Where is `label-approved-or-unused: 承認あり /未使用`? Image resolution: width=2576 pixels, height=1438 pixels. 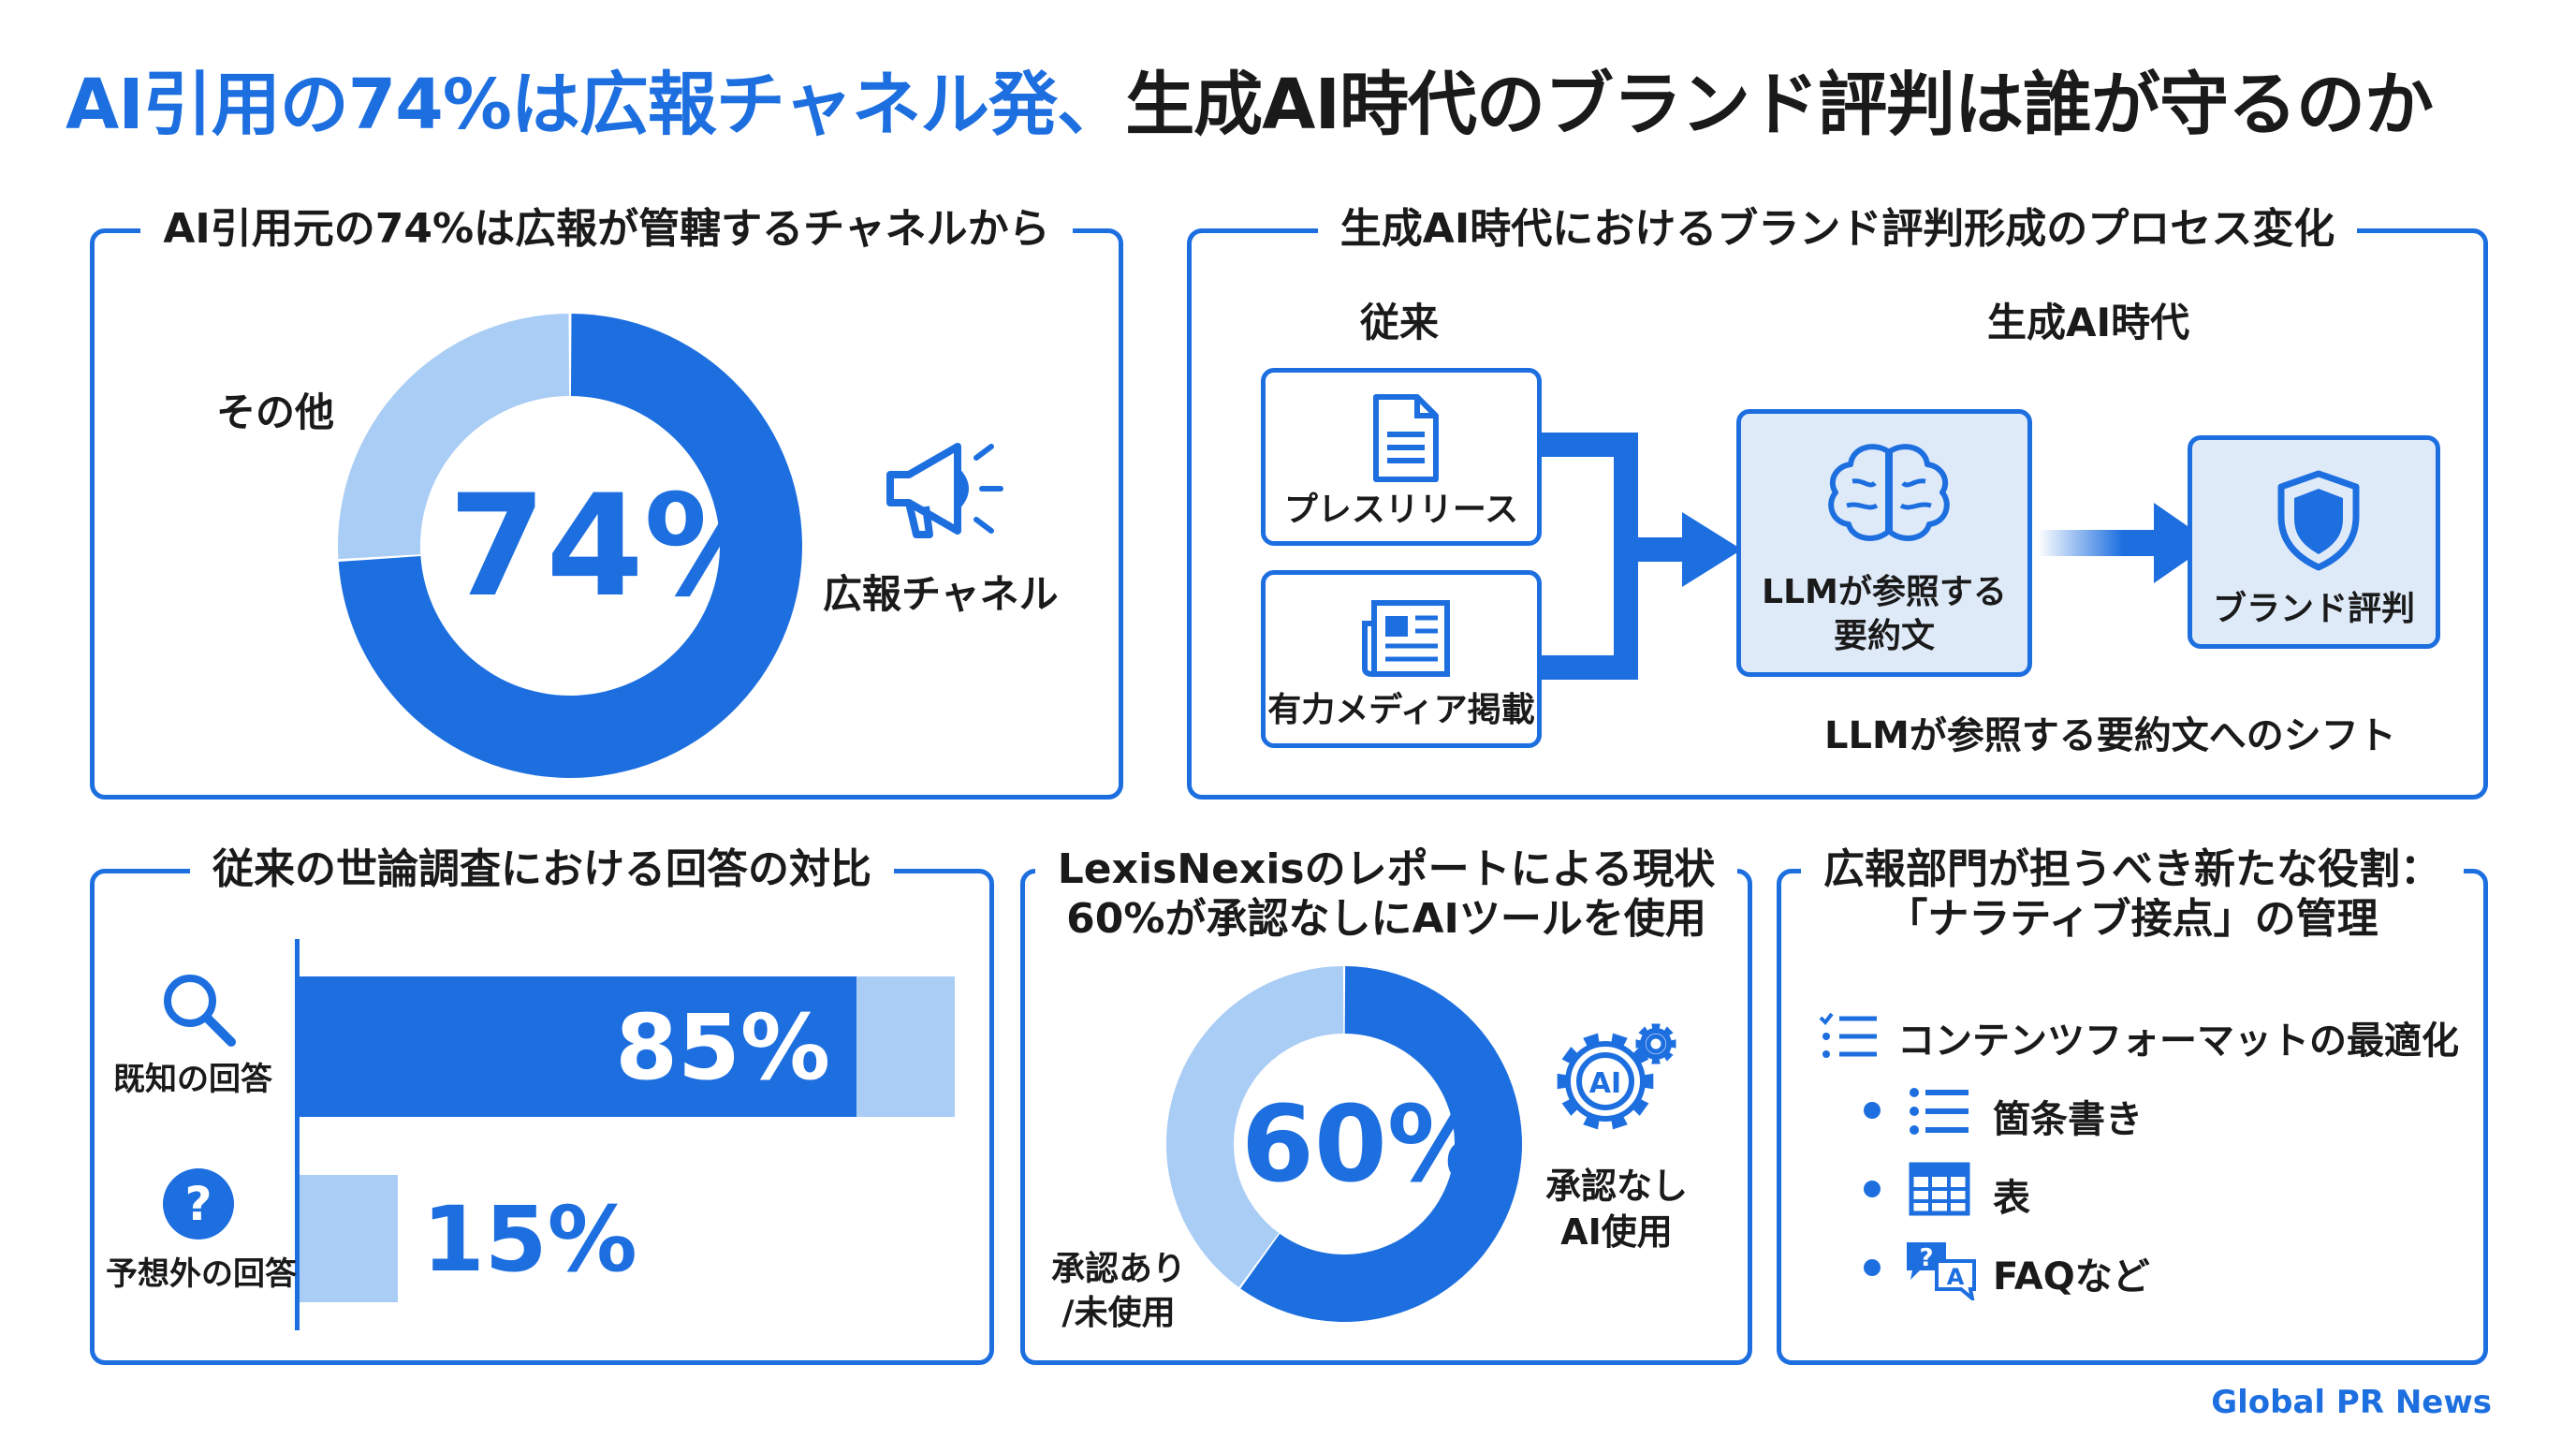 label-approved-or-unused: 承認あり /未使用 is located at coordinates (1119, 1291).